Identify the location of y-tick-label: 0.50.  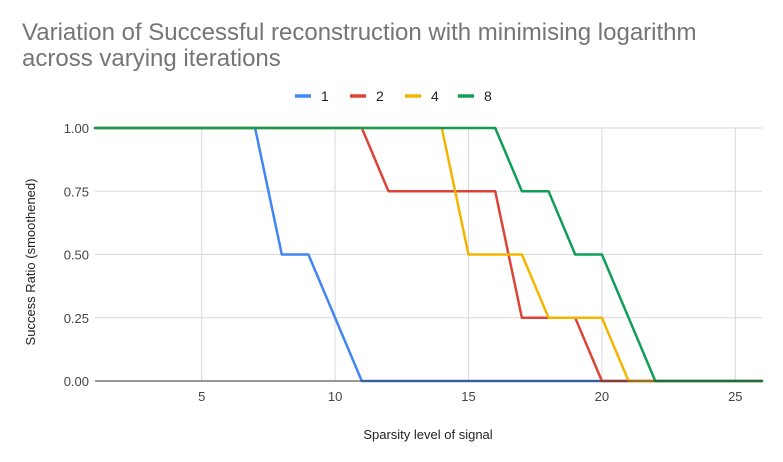
(76, 255).